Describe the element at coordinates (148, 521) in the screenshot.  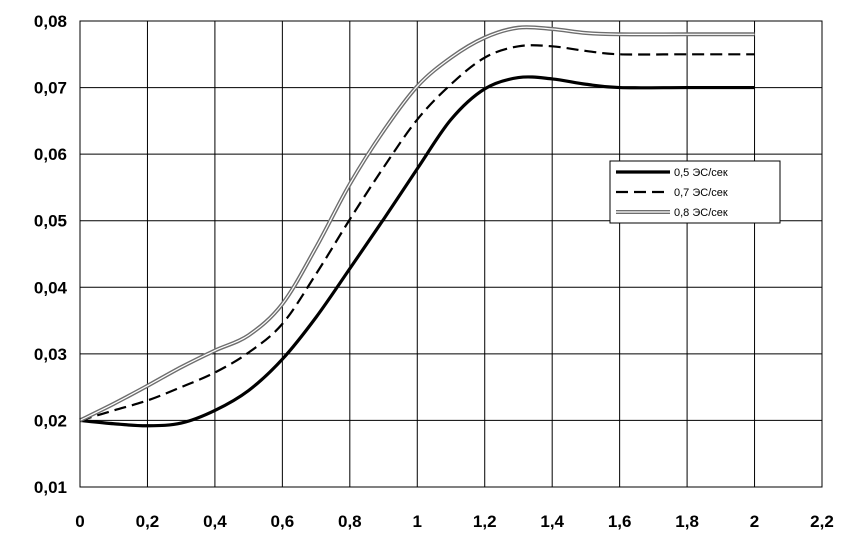
I see `x-tick-label: 0,2` at that location.